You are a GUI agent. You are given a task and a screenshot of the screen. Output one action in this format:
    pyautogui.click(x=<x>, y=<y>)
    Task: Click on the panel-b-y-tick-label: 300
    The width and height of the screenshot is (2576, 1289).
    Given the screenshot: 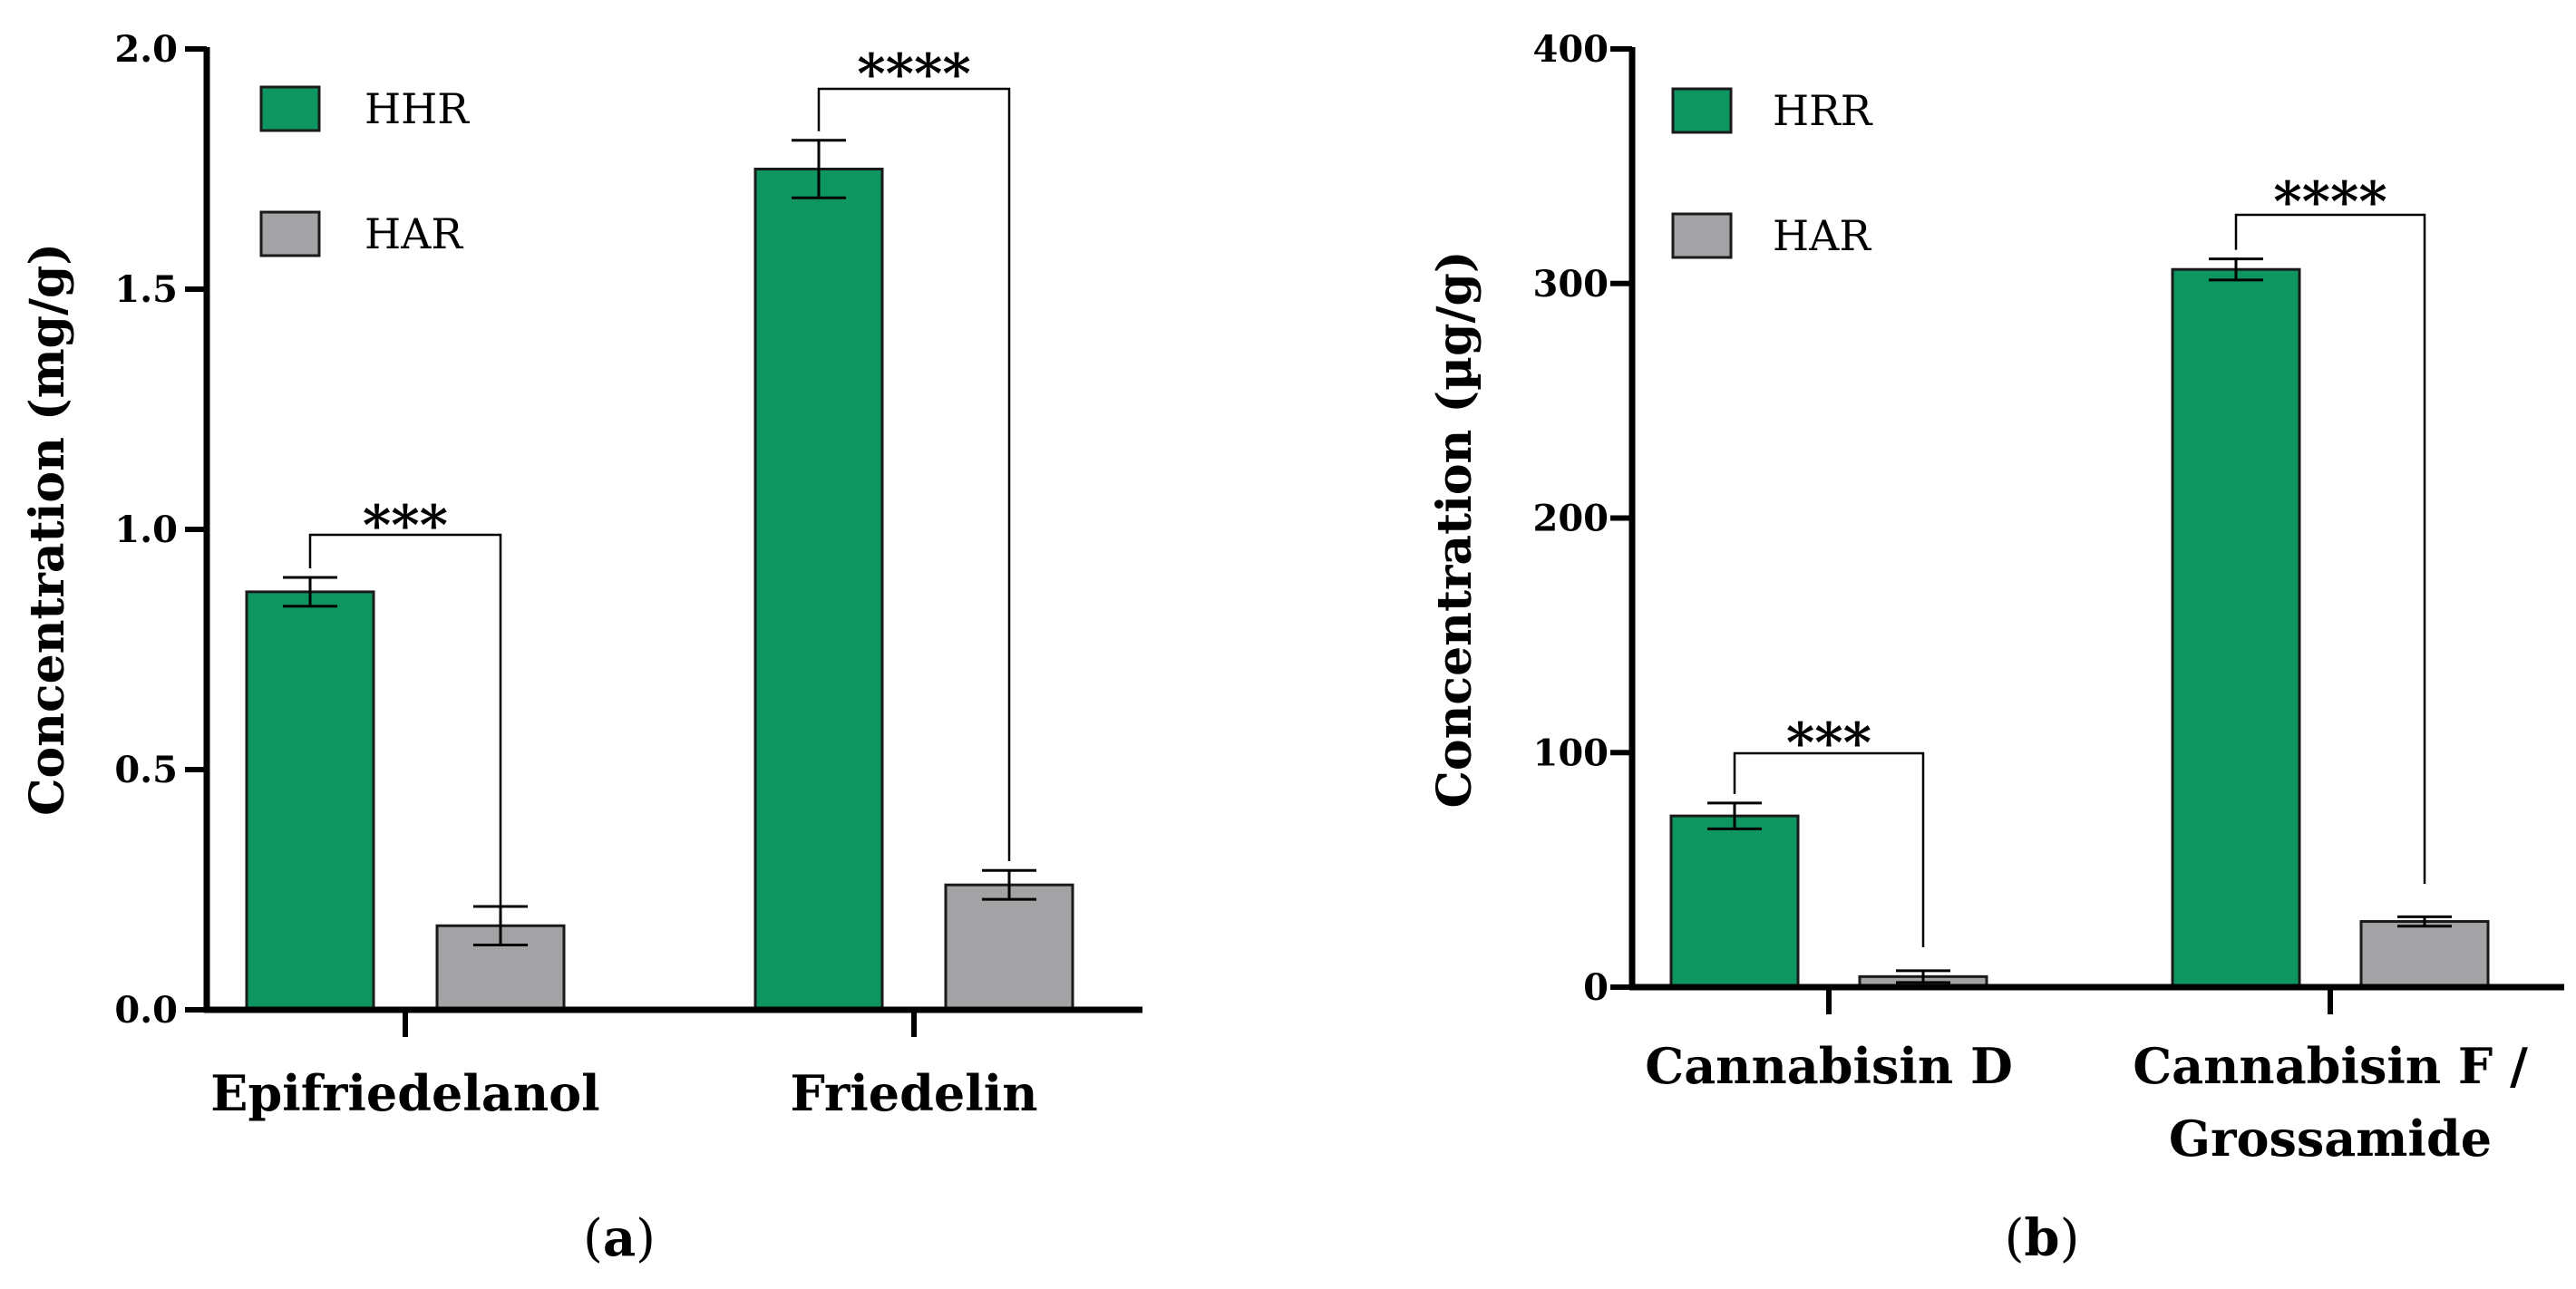 What is the action you would take?
    pyautogui.click(x=1571, y=284)
    